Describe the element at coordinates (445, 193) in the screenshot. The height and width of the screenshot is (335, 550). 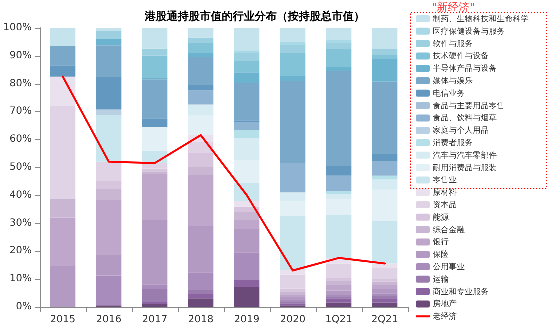
I see `legend-label: 原材料` at that location.